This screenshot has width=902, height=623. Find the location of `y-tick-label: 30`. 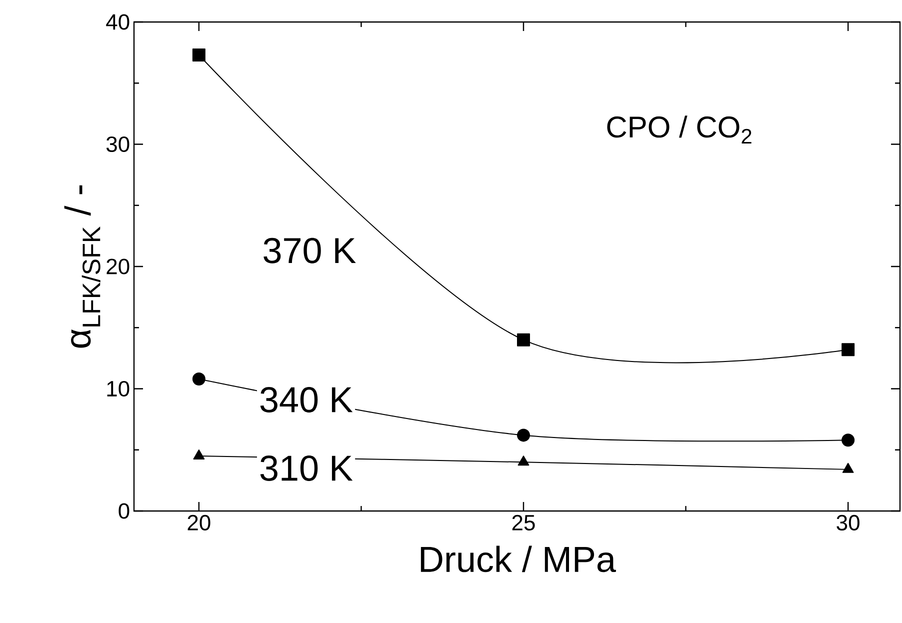

y-tick-label: 30 is located at coordinates (118, 144).